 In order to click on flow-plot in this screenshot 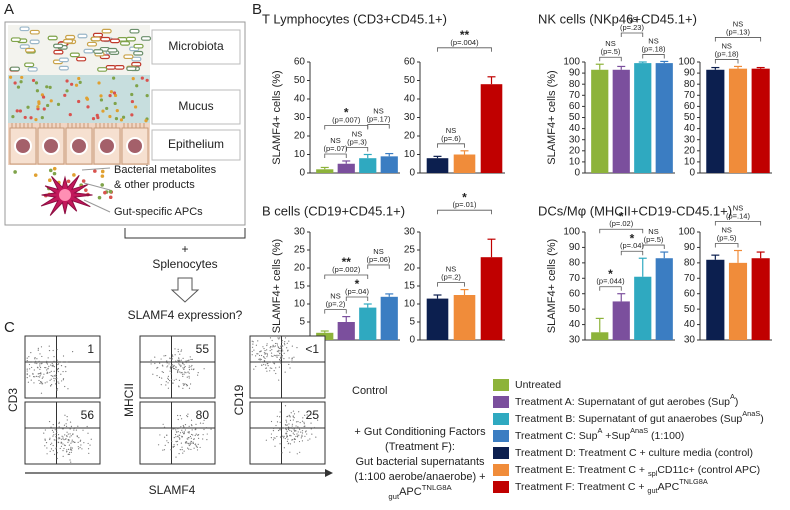, I will do `click(287, 433)`.